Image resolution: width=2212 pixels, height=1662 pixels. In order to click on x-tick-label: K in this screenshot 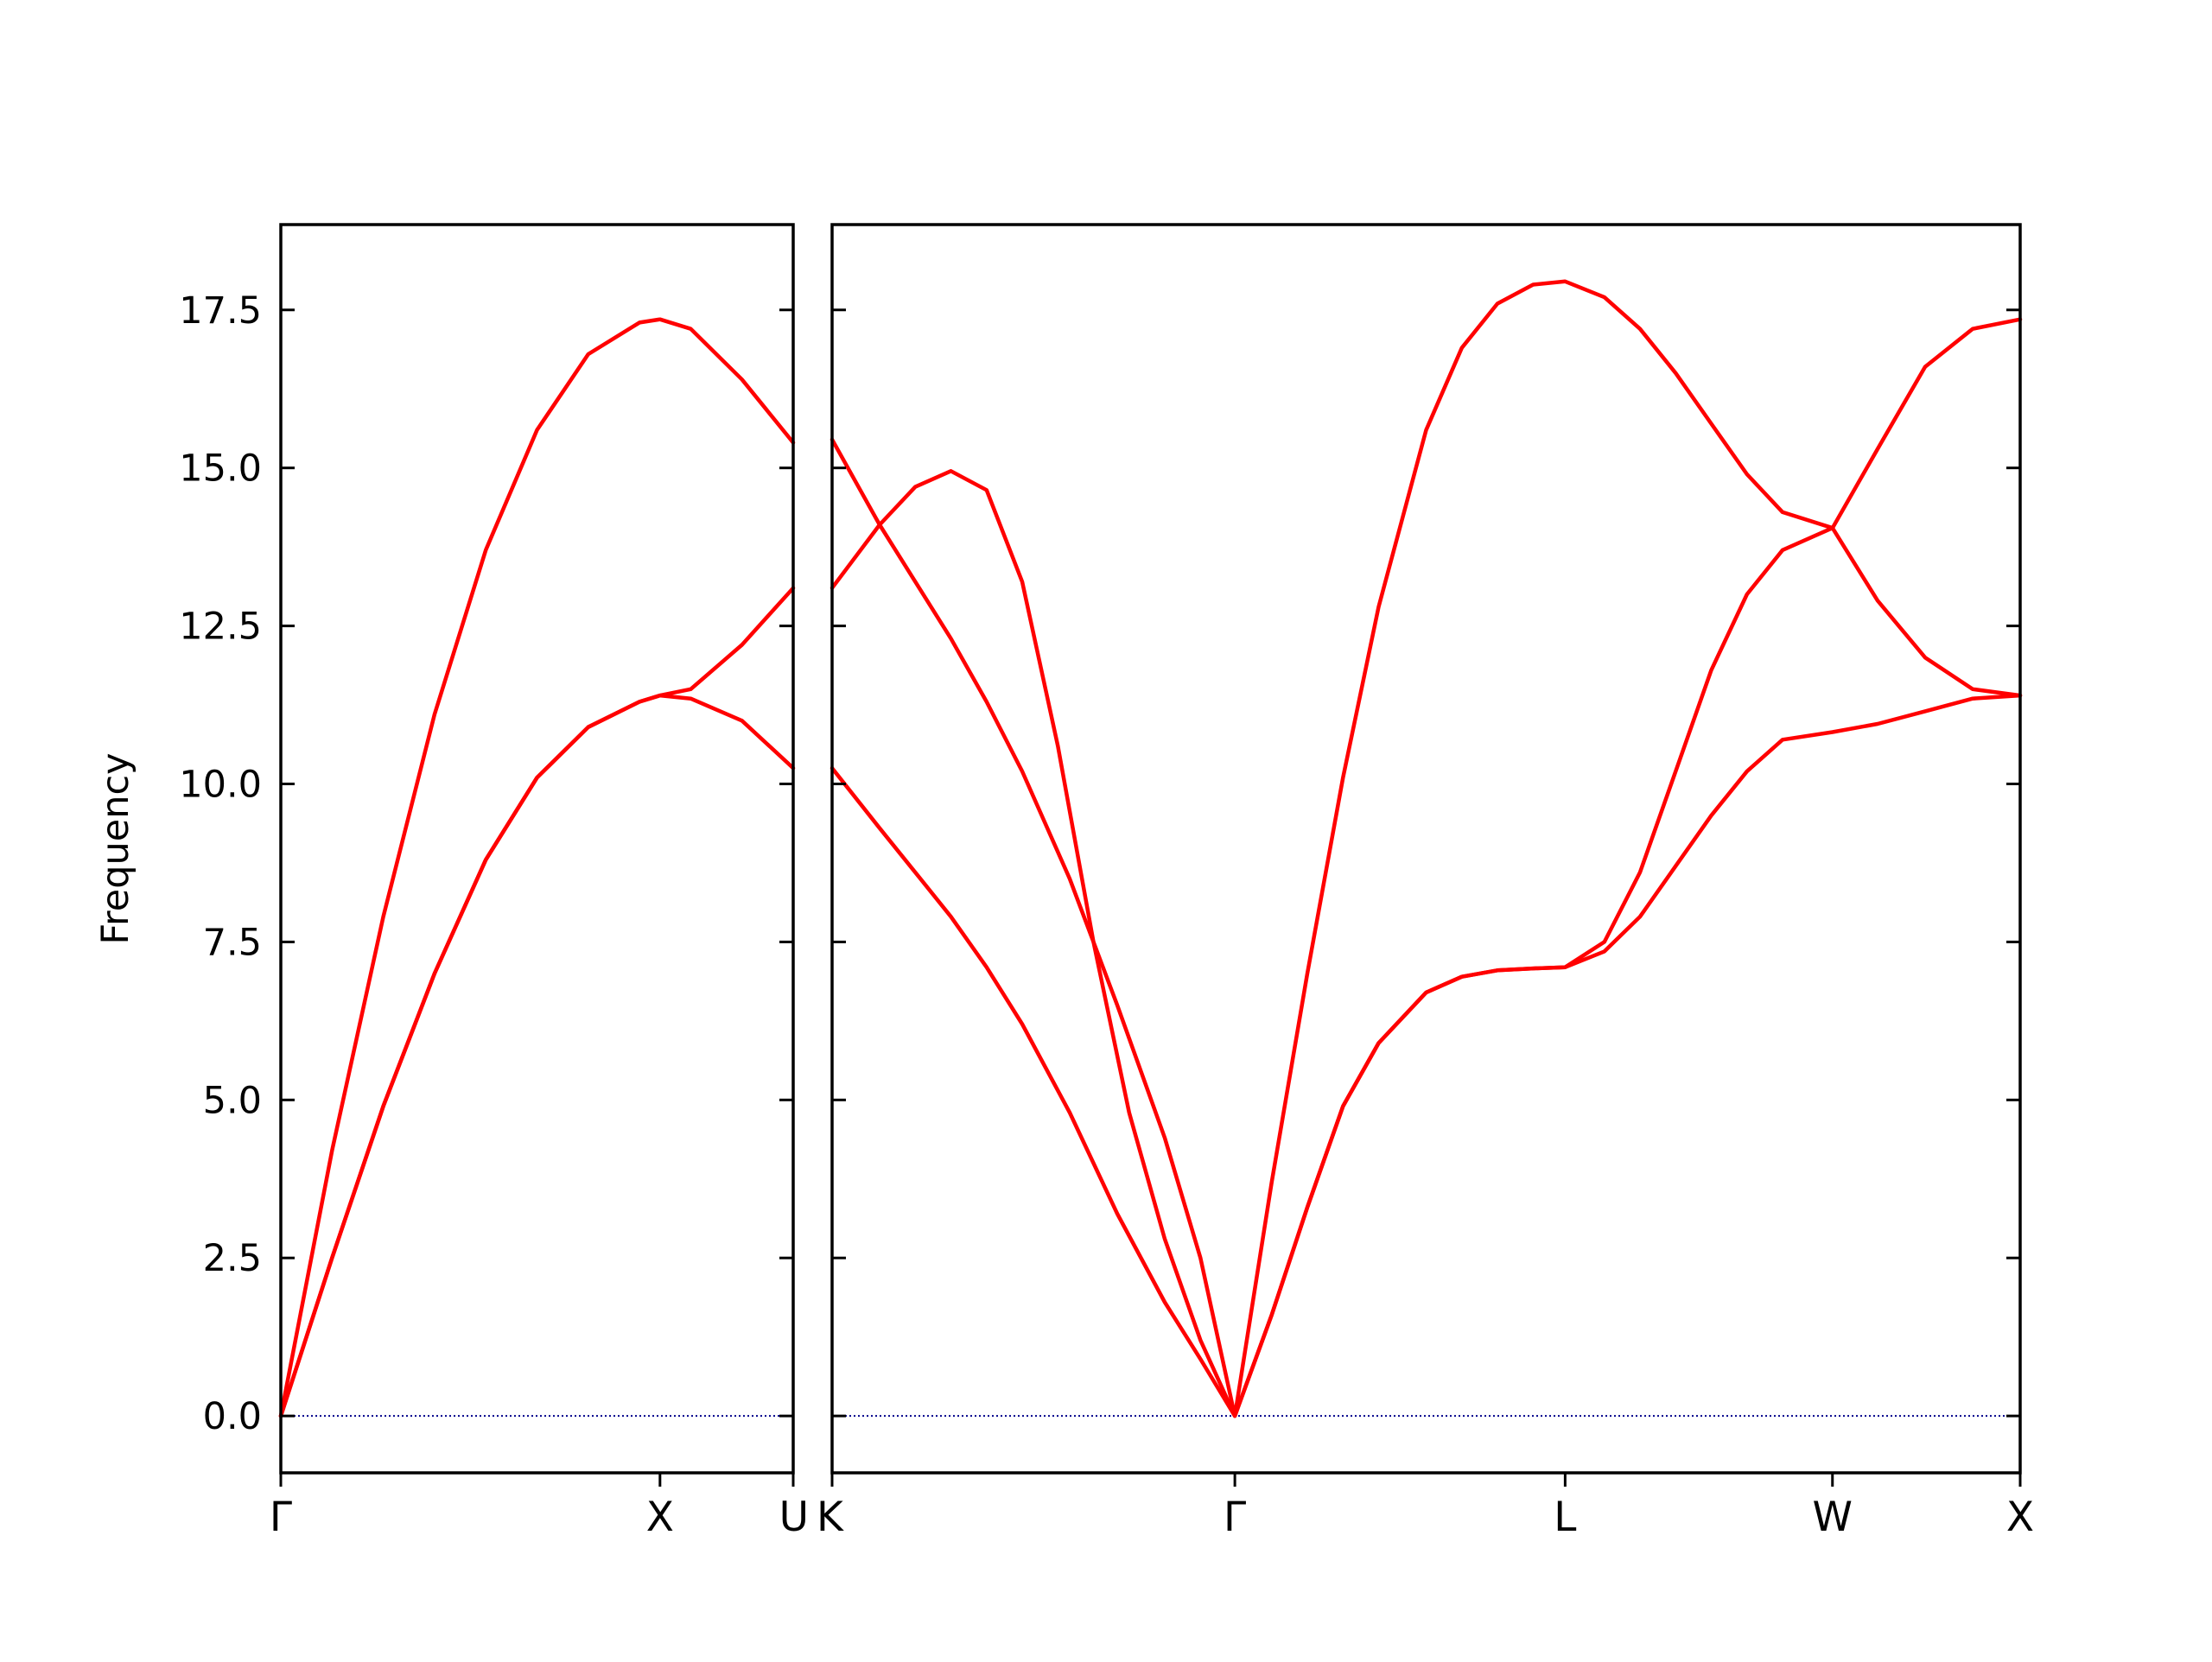, I will do `click(830, 1517)`.